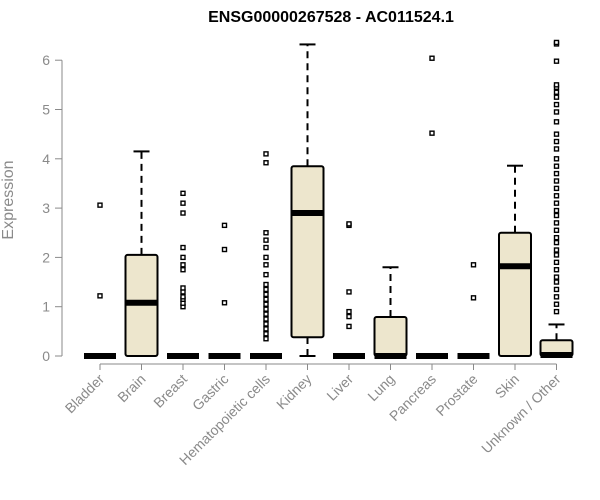 This screenshot has width=600, height=500. Describe the element at coordinates (339, 387) in the screenshot. I see `x-tick-label: Liver` at that location.